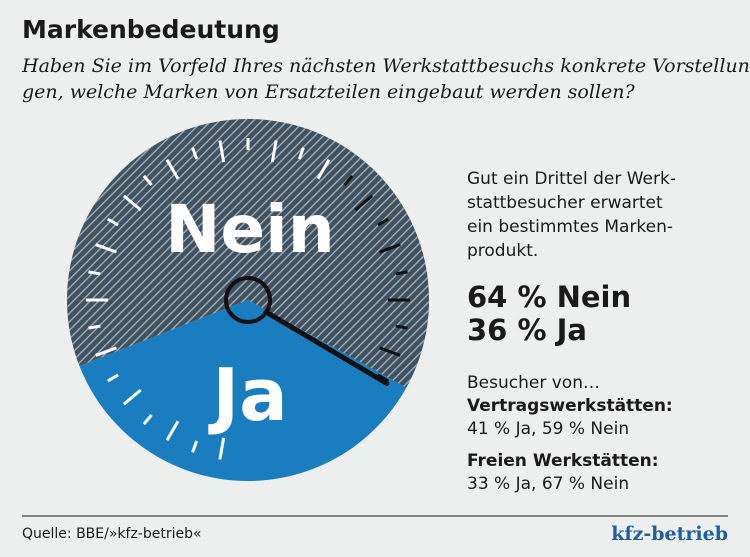 The image size is (750, 557). What do you see at coordinates (549, 297) in the screenshot?
I see `value-label: 64 % Nein` at bounding box center [549, 297].